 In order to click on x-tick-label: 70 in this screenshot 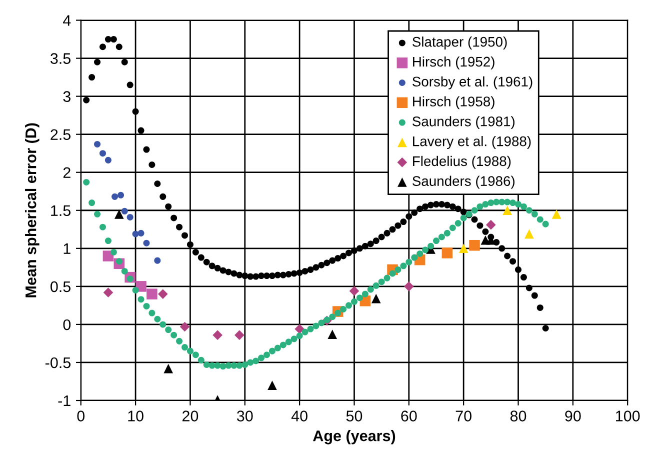, I will do `click(464, 416)`.